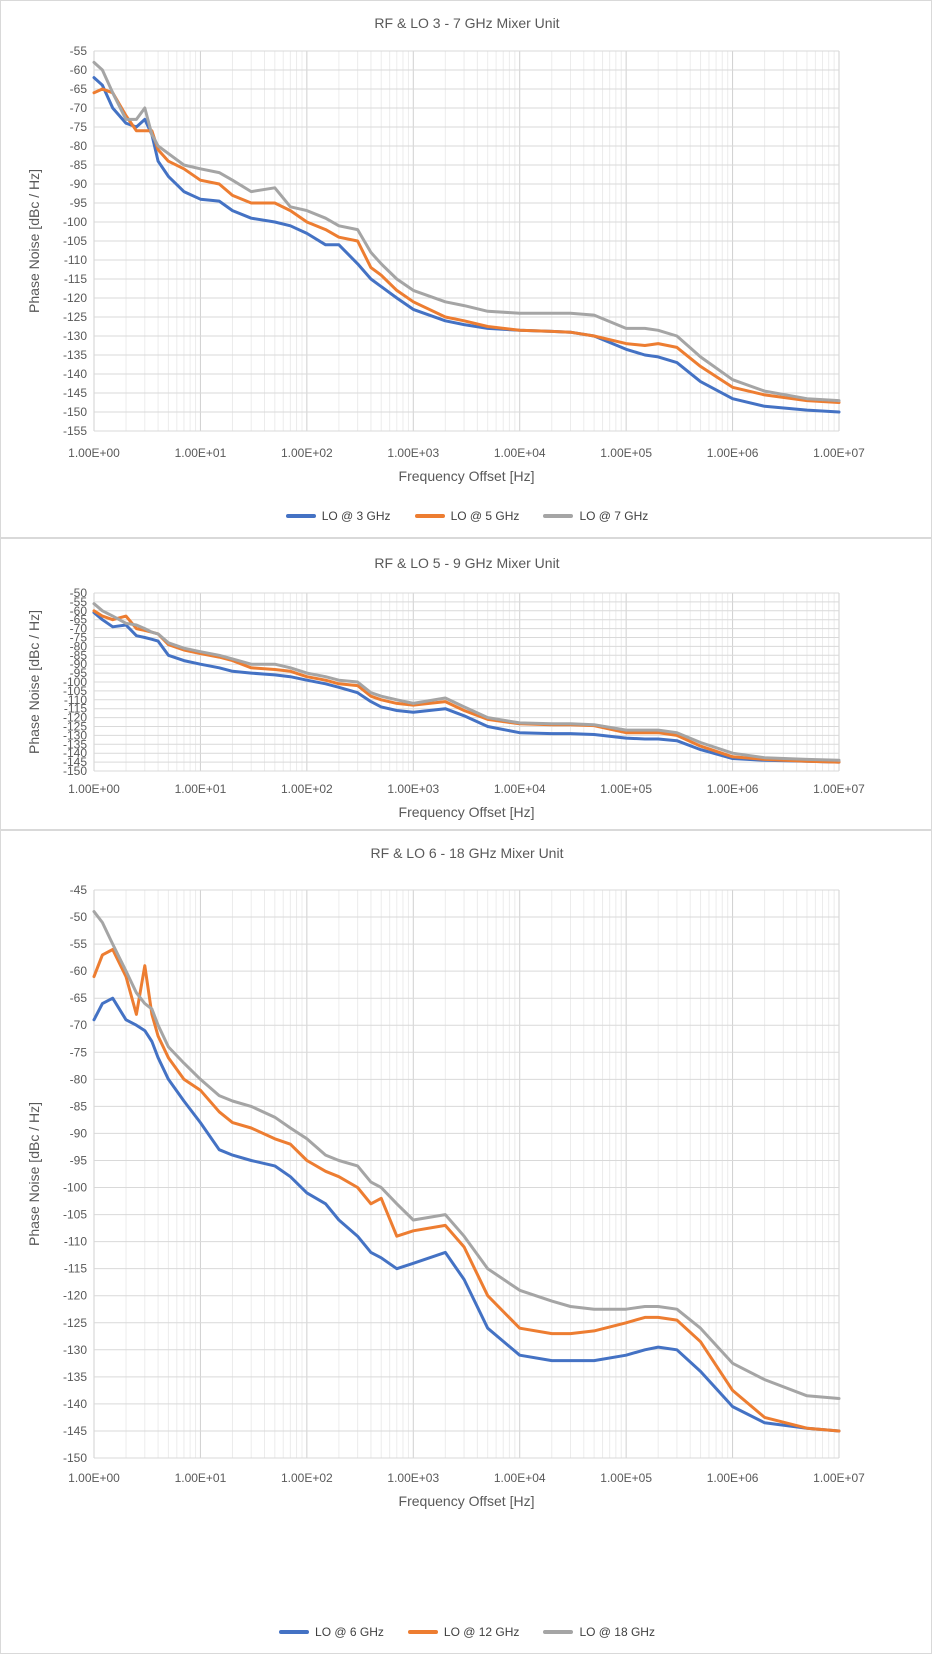 This screenshot has height=1655, width=932. Describe the element at coordinates (79, 620) in the screenshot. I see `y-tick-label: -65` at that location.